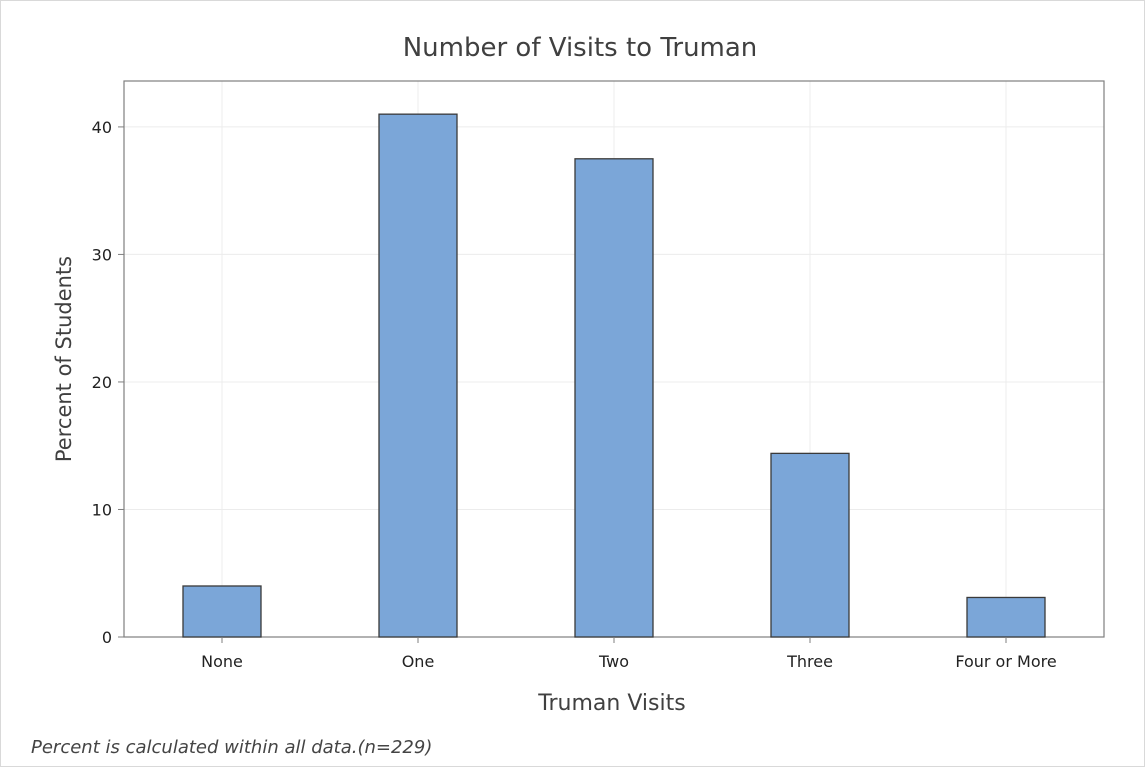  What do you see at coordinates (613, 661) in the screenshot?
I see `x-tick-label: Two` at bounding box center [613, 661].